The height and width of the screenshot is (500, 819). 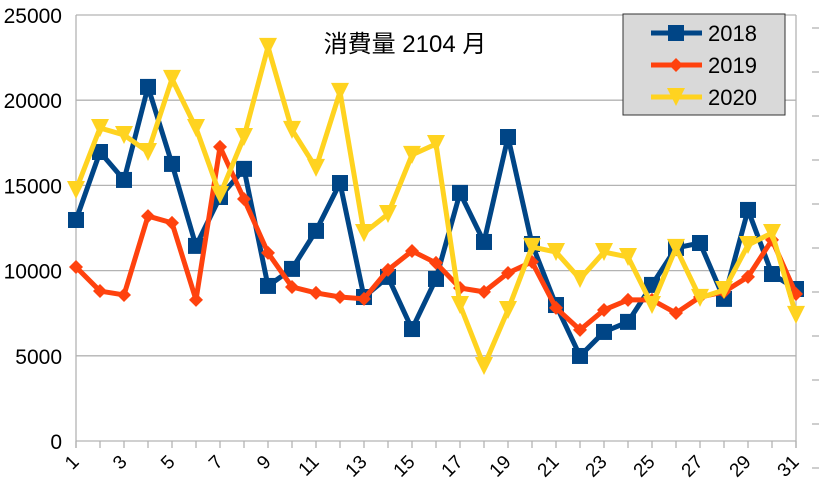 I want to click on x-tick-label: 23, so click(x=597, y=467).